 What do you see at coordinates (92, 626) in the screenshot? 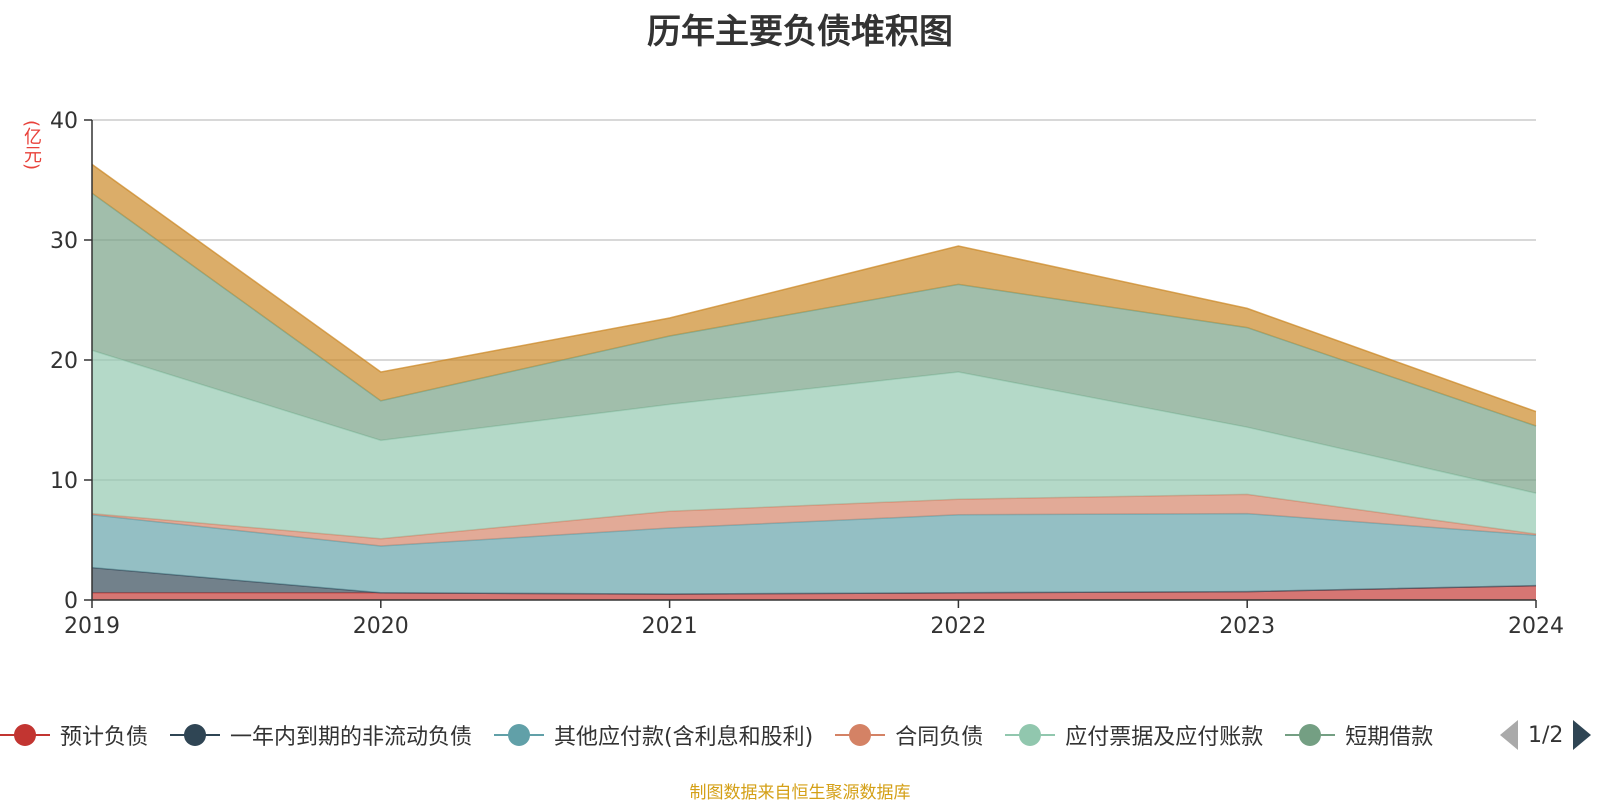
I see `x-tick-label: 2019` at bounding box center [92, 626].